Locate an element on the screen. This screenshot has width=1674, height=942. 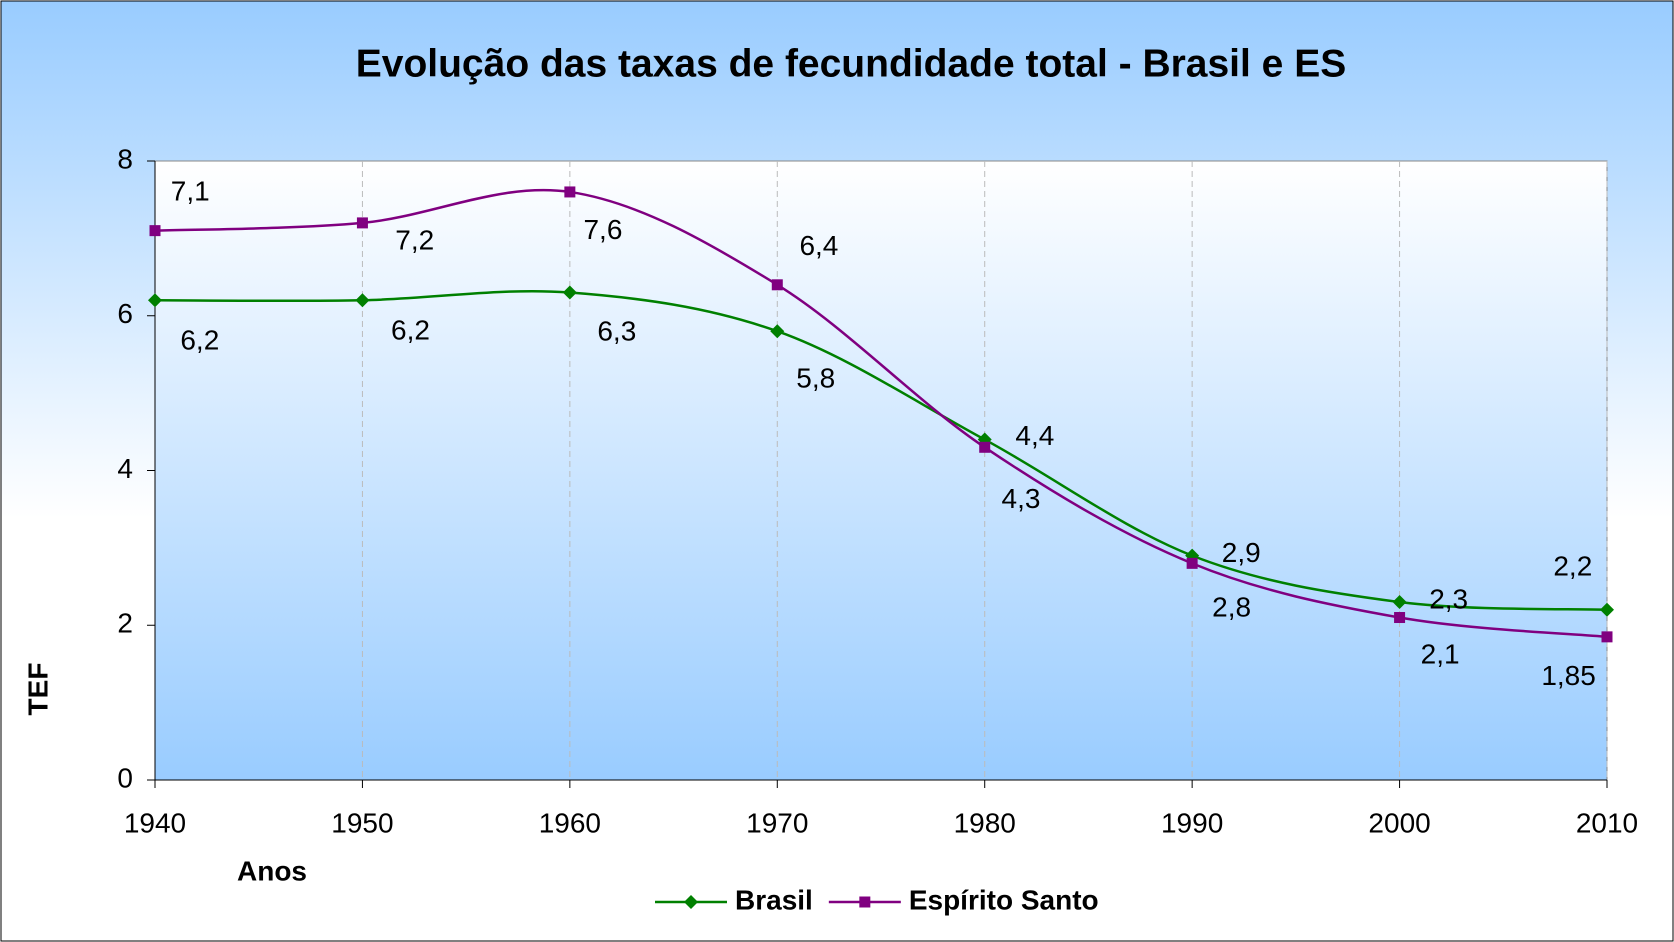
data-label: 2,8 is located at coordinates (1231, 607).